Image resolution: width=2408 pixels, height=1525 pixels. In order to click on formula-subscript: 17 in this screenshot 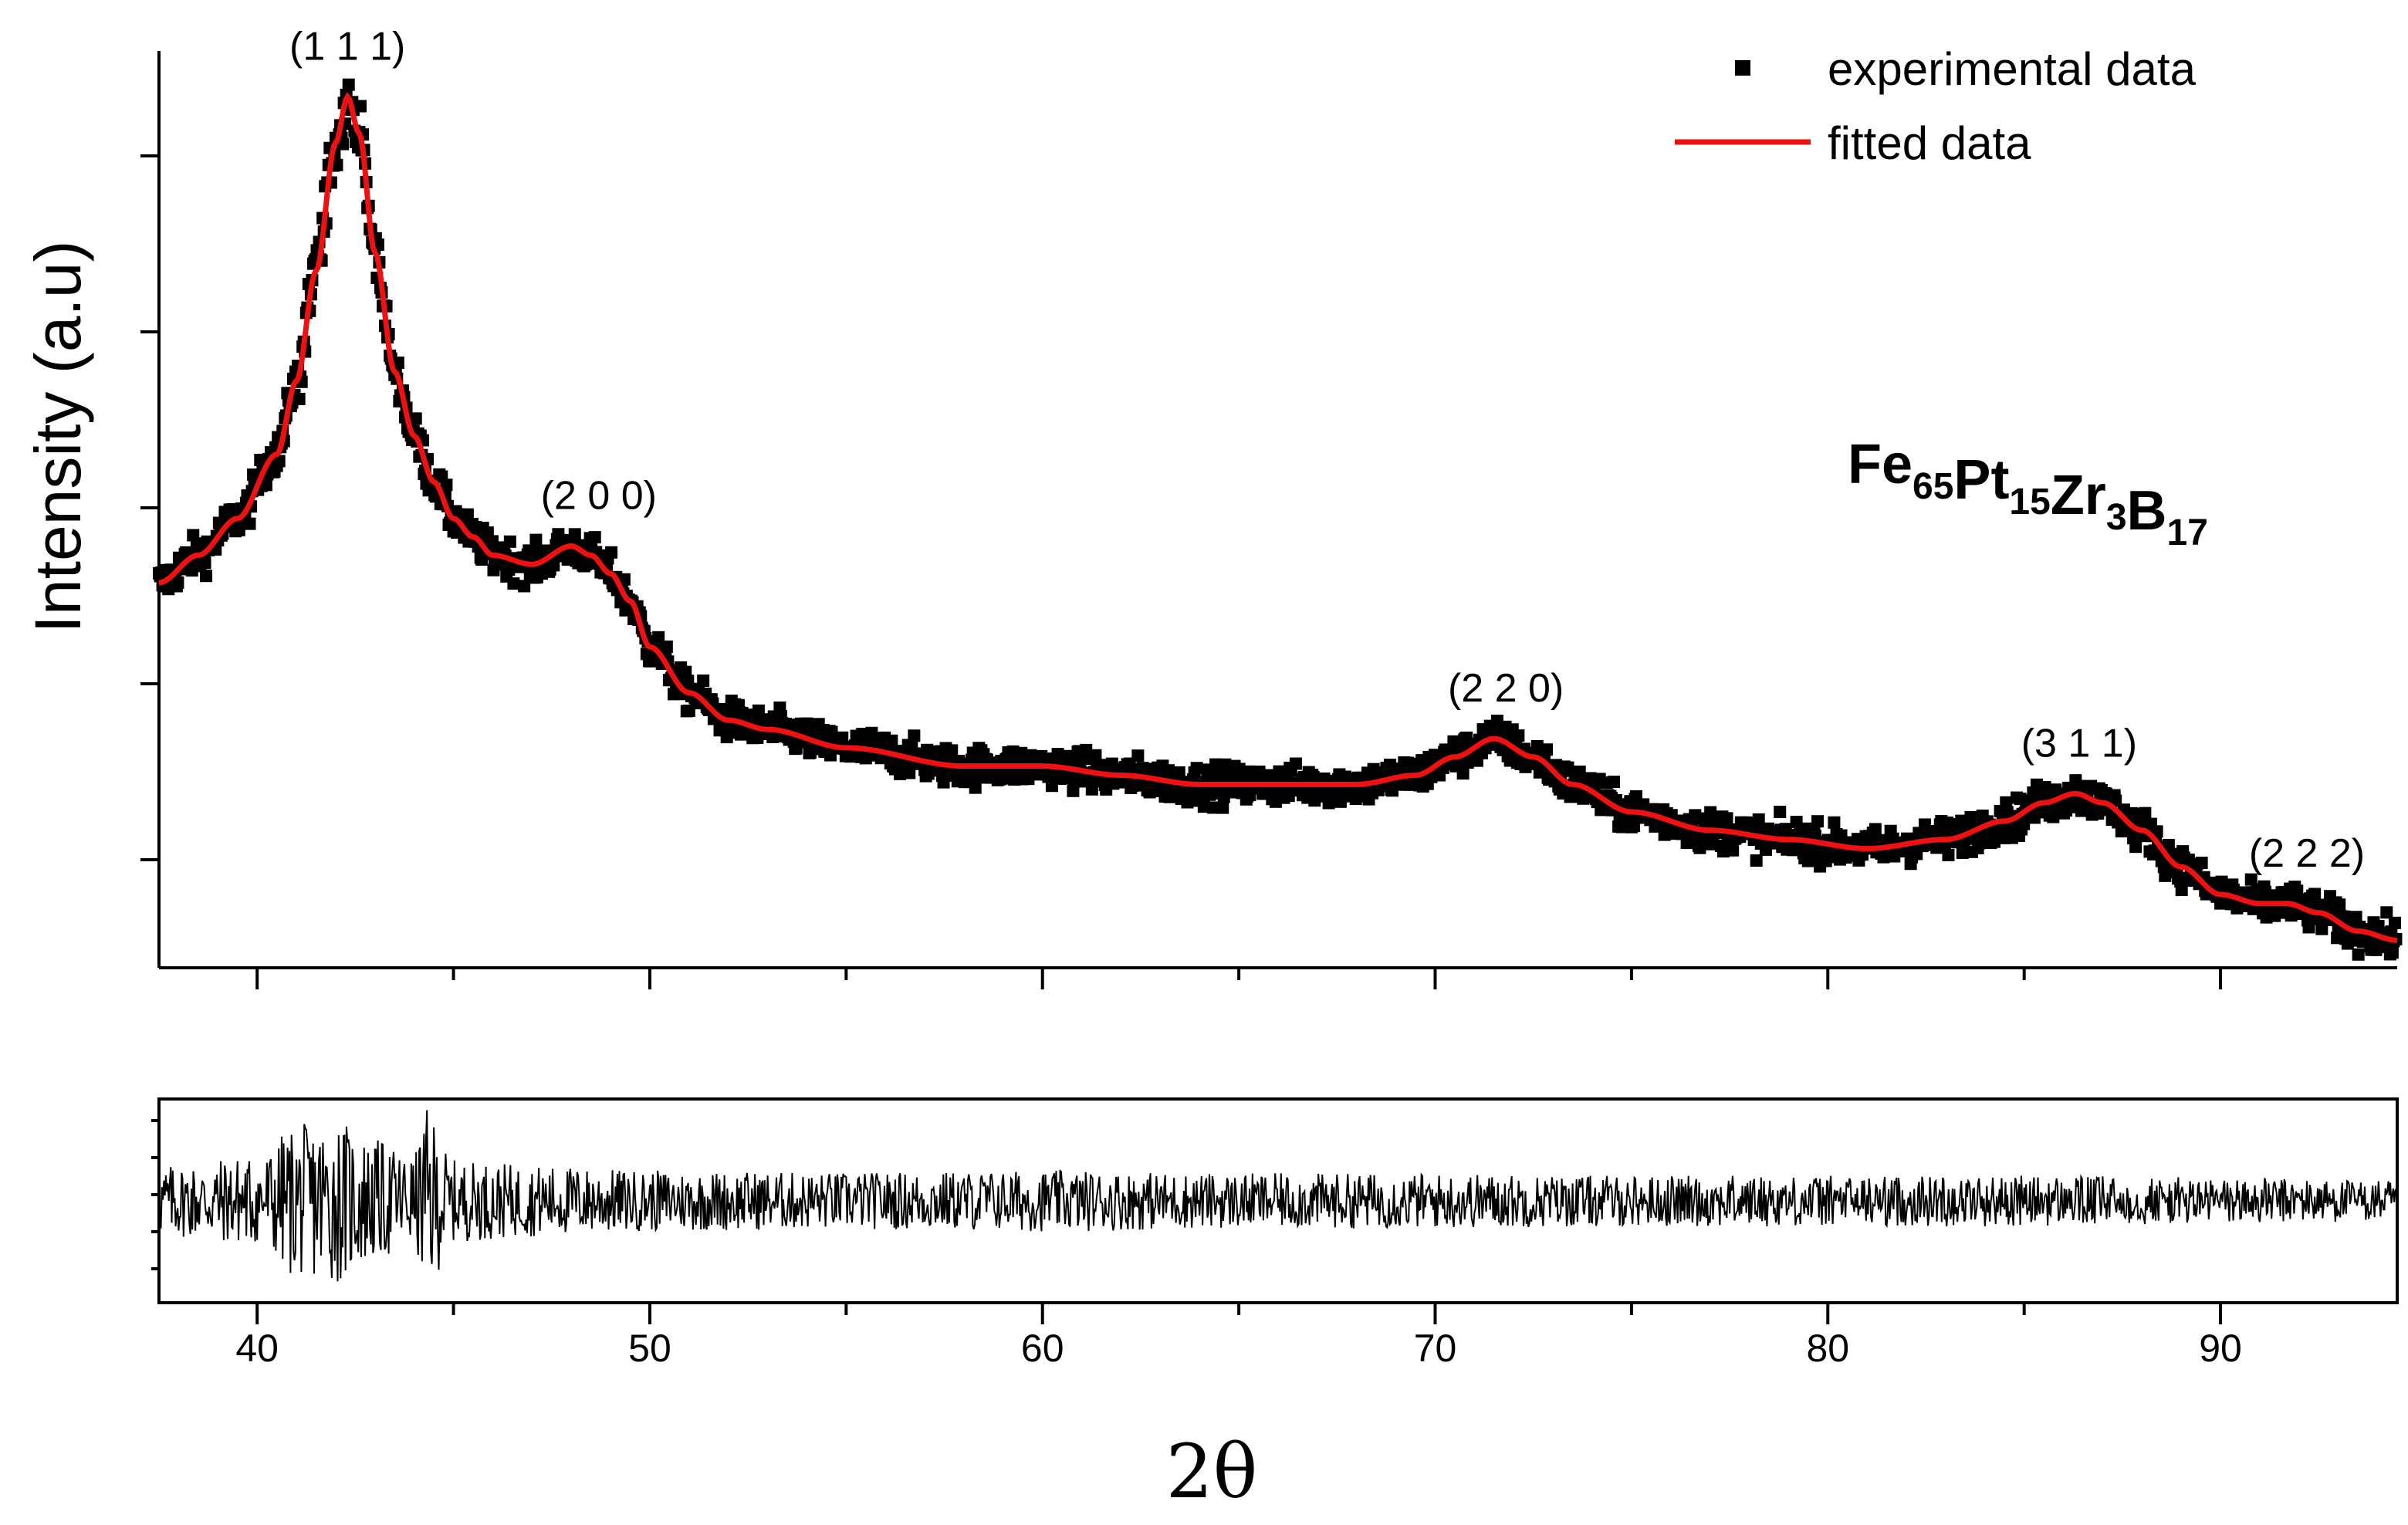, I will do `click(2187, 532)`.